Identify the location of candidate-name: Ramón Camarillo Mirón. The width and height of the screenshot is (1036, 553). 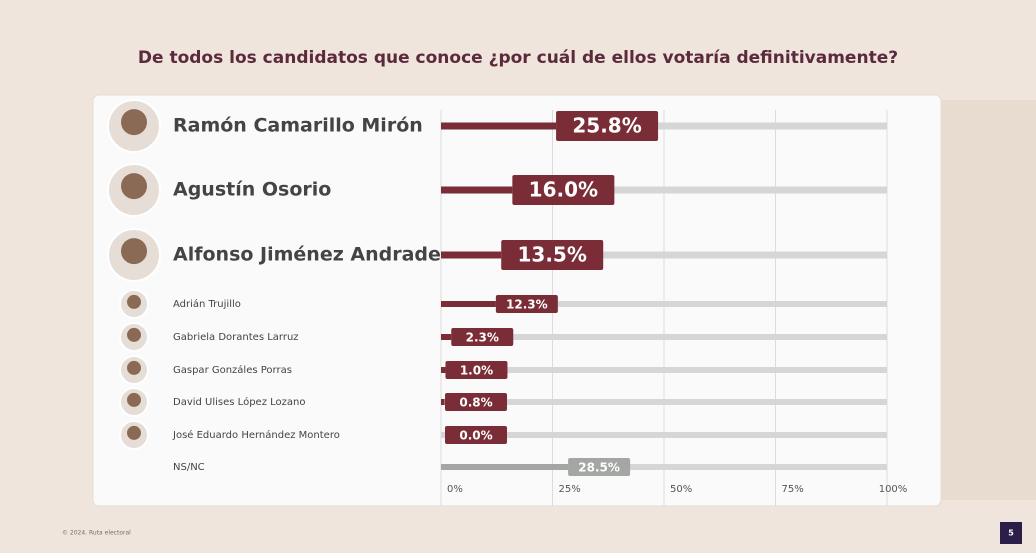
(298, 126).